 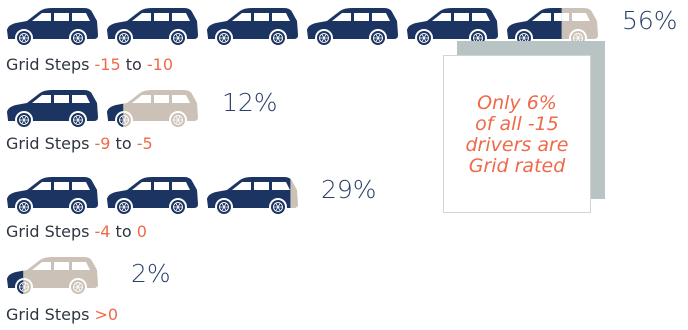 What do you see at coordinates (50, 314) in the screenshot?
I see `row-4-label-prefix: Grid Steps` at bounding box center [50, 314].